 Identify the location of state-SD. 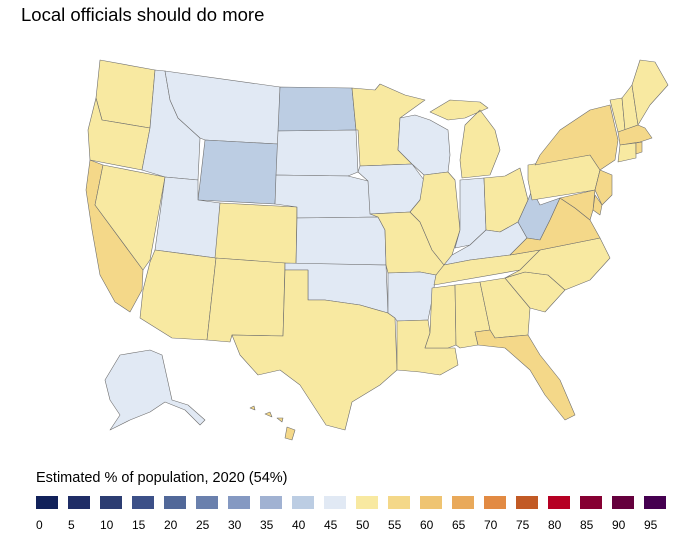
(317, 153).